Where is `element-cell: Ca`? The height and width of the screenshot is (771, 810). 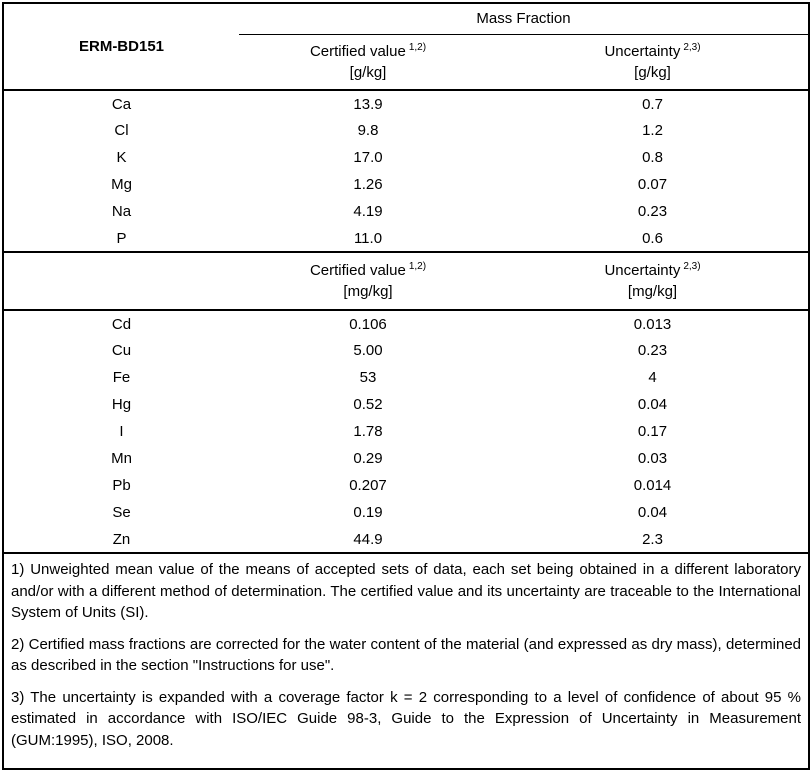 element-cell: Ca is located at coordinates (121, 103).